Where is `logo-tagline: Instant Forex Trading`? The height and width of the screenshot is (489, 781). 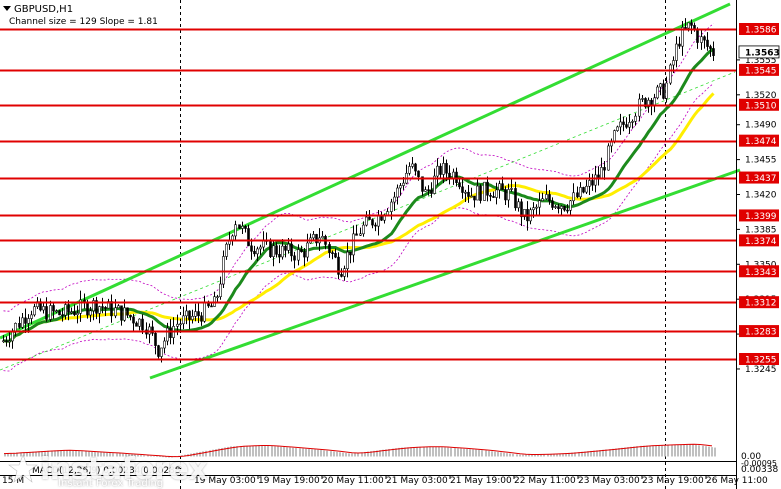 logo-tagline: Instant Forex Trading is located at coordinates (111, 483).